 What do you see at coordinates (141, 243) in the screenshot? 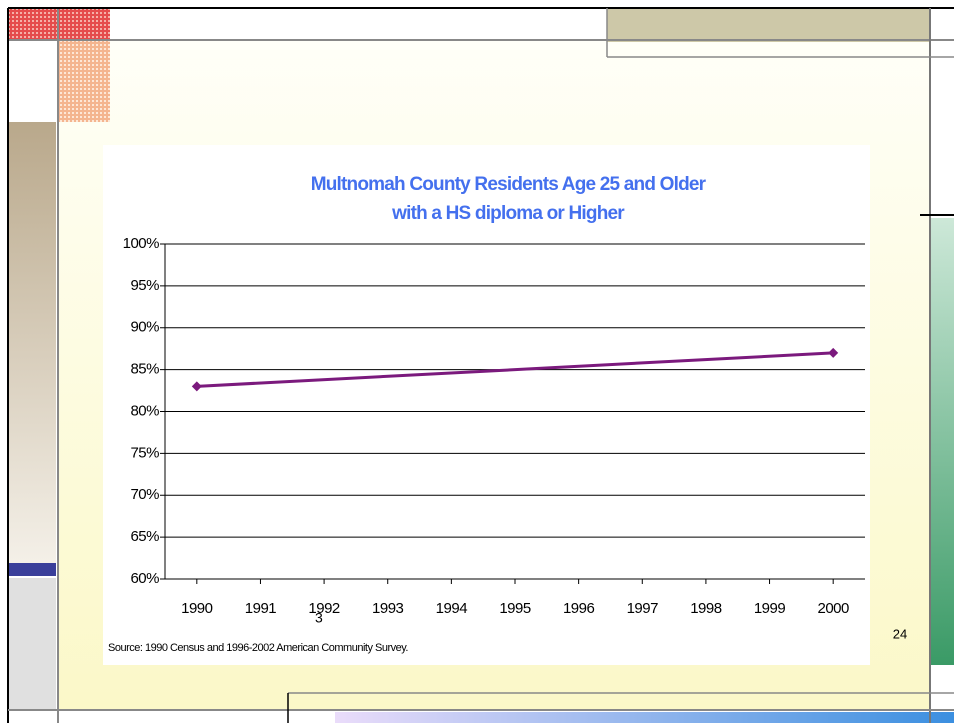
I see `y-tick-label: 100%` at bounding box center [141, 243].